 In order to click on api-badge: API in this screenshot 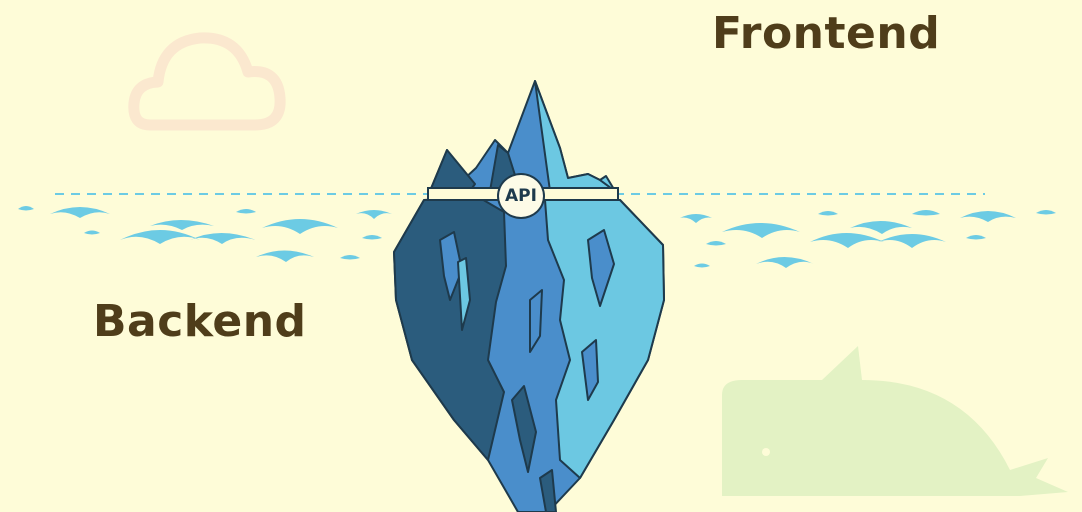, I will do `click(521, 196)`.